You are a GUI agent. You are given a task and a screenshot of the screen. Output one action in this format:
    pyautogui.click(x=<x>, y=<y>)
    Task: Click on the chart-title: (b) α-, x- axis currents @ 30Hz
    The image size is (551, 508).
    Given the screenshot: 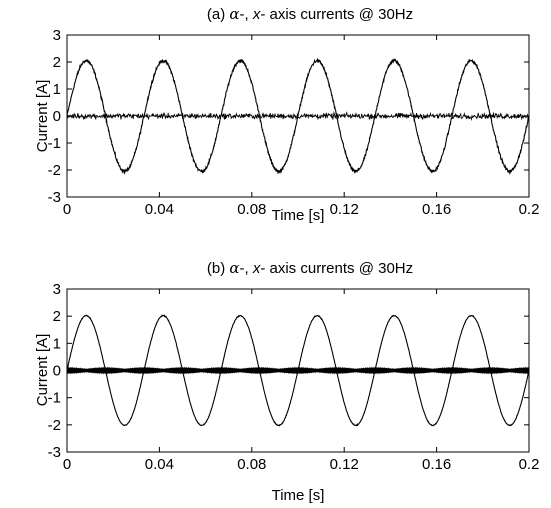 What is the action you would take?
    pyautogui.click(x=310, y=268)
    